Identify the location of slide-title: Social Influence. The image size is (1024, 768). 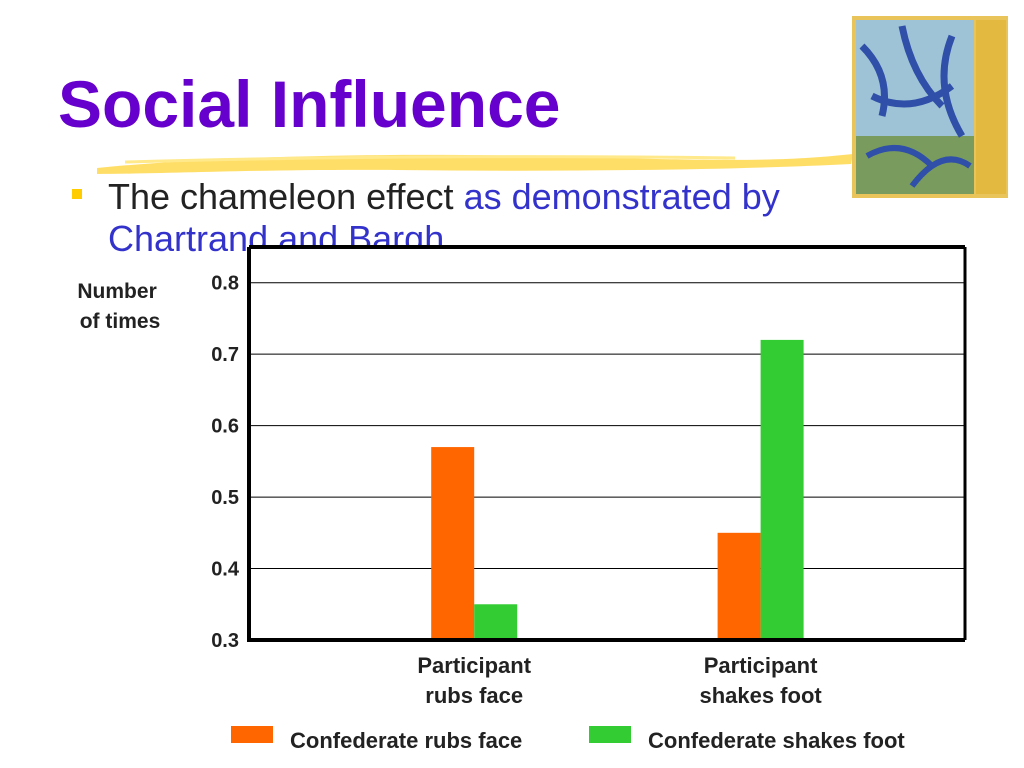
(309, 104).